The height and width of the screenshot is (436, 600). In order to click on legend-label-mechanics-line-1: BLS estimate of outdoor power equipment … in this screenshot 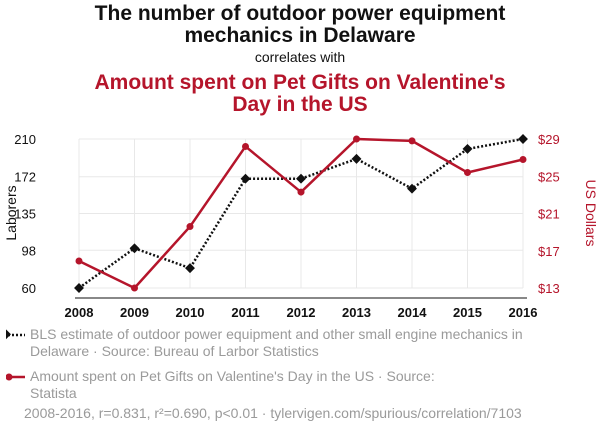, I will do `click(276, 334)`.